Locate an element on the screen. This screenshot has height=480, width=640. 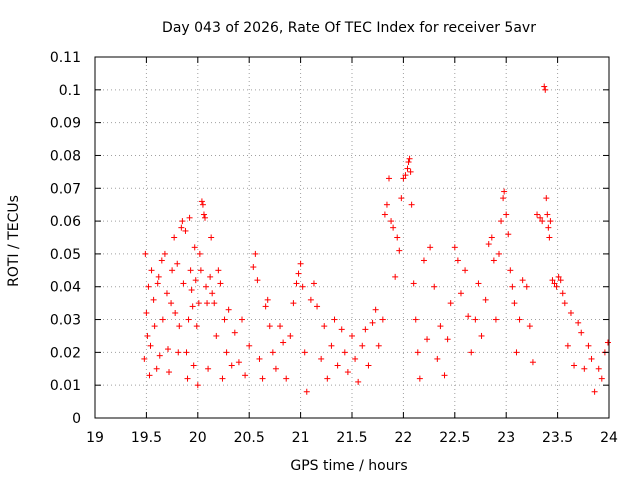
x-tick-label: 22.5 is located at coordinates (454, 438).